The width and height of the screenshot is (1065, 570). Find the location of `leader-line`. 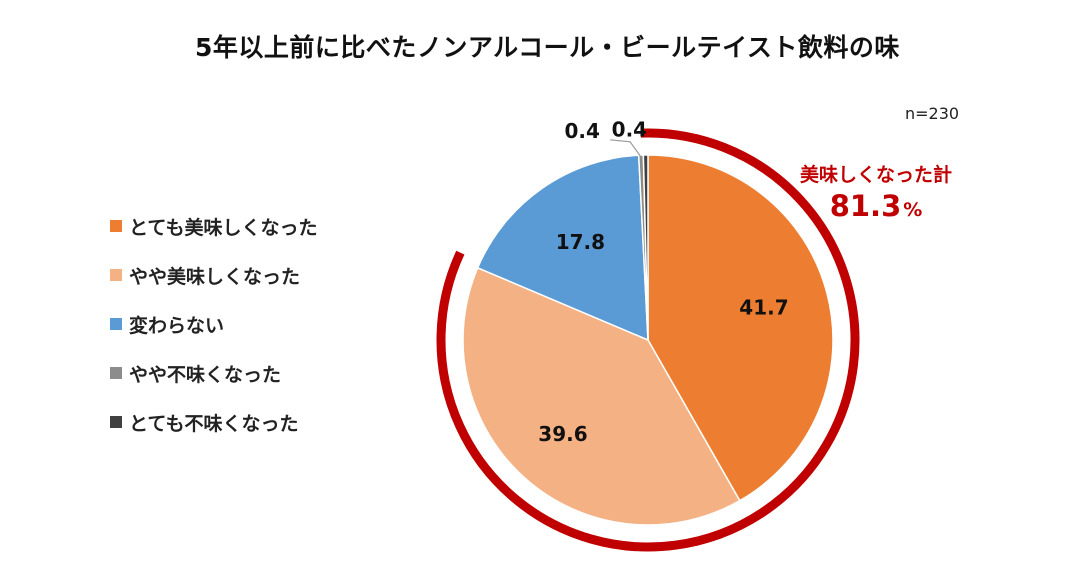

leader-line is located at coordinates (626, 148).